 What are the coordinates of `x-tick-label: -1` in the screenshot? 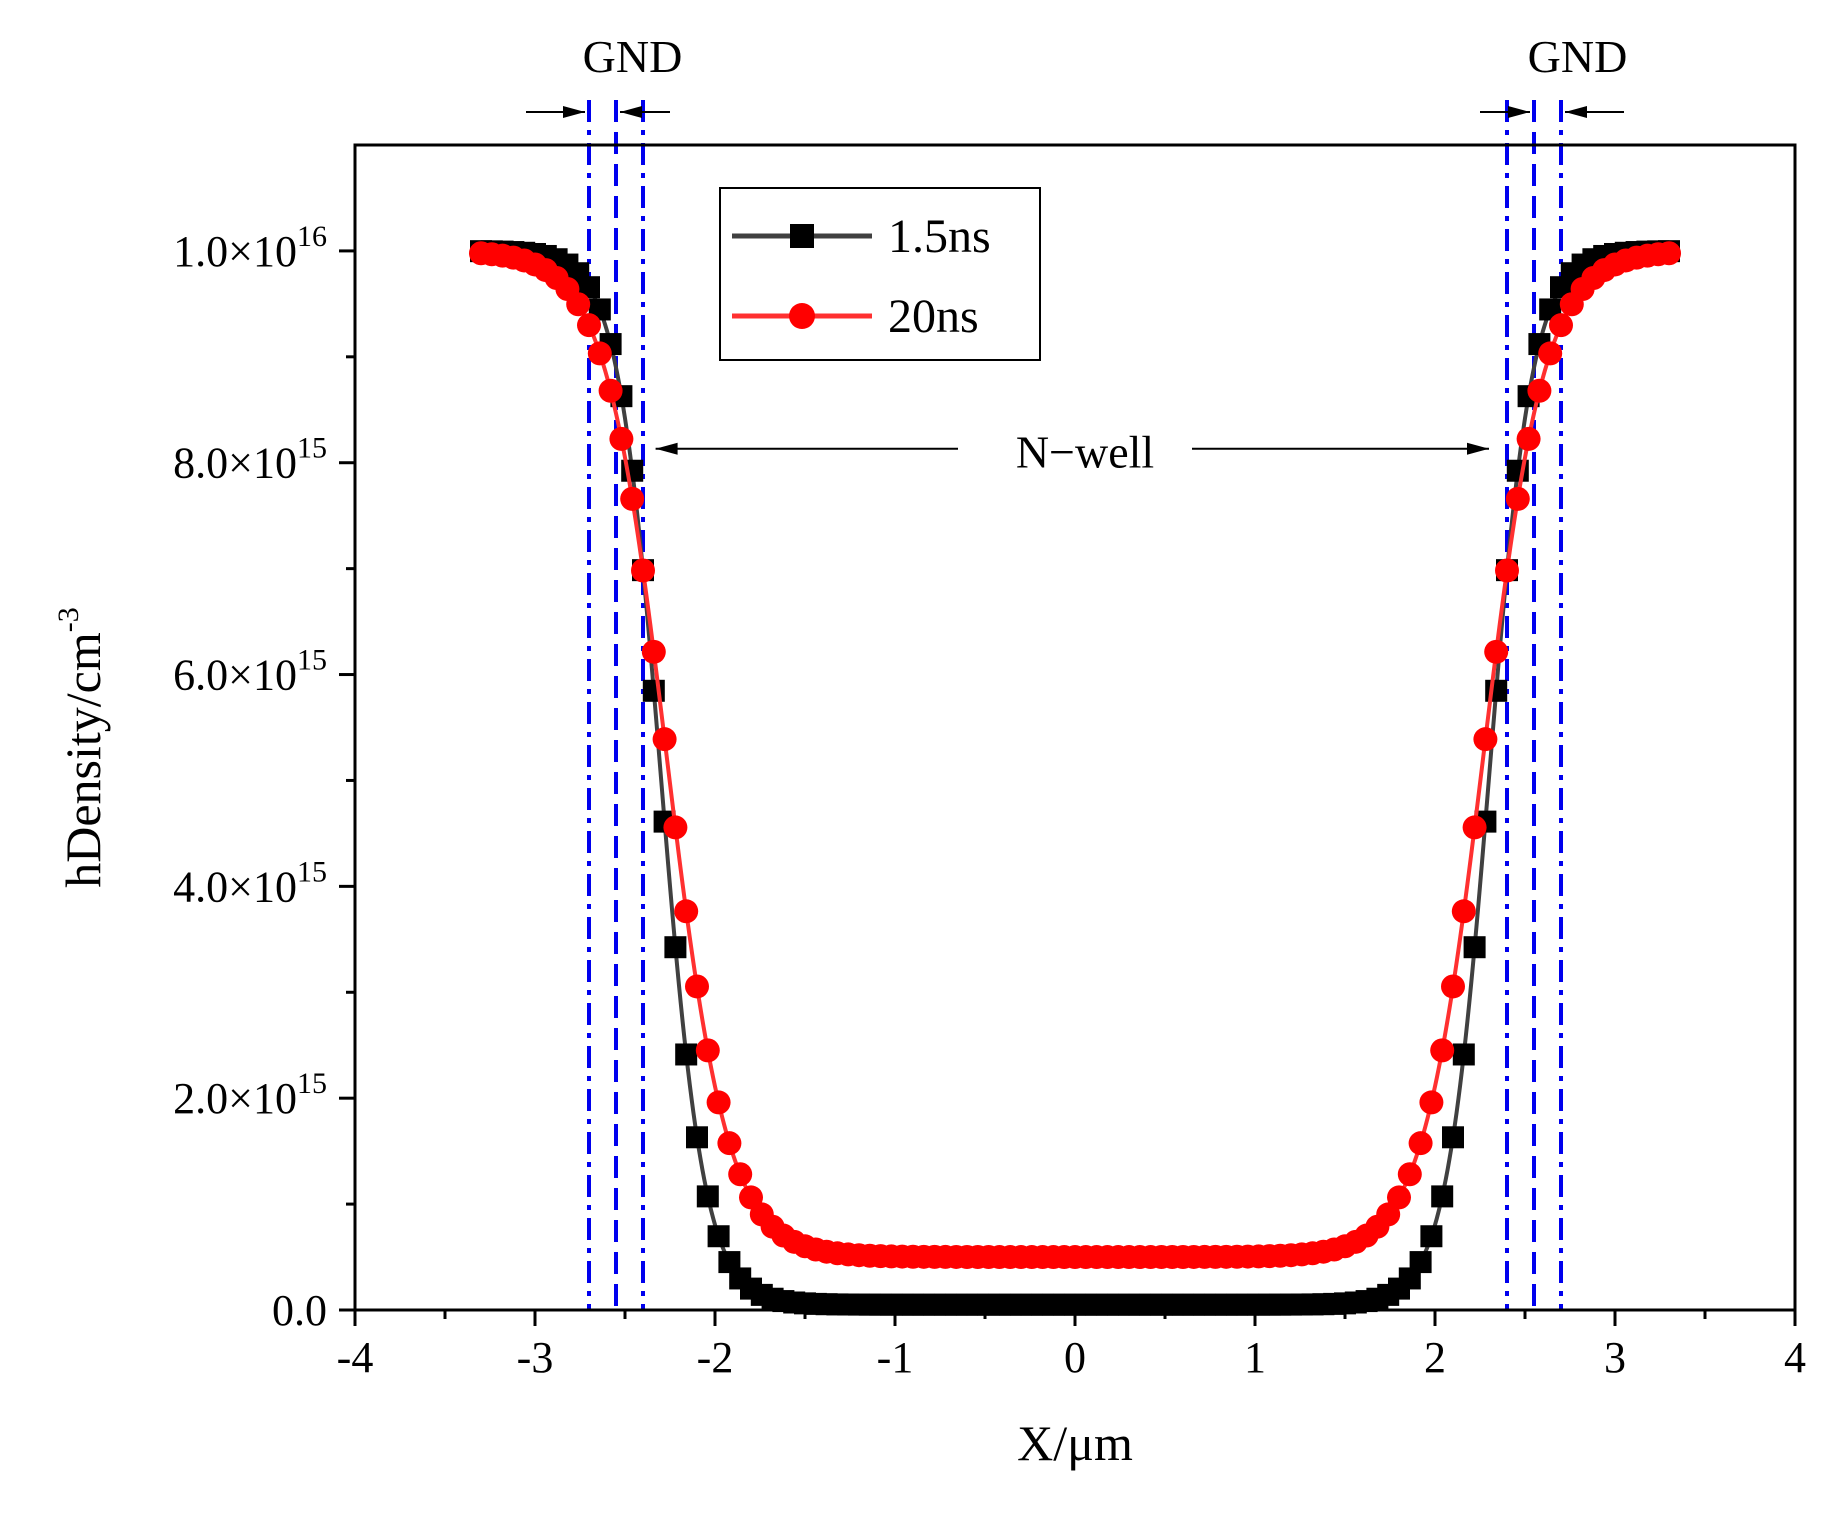 It's located at (895, 1357).